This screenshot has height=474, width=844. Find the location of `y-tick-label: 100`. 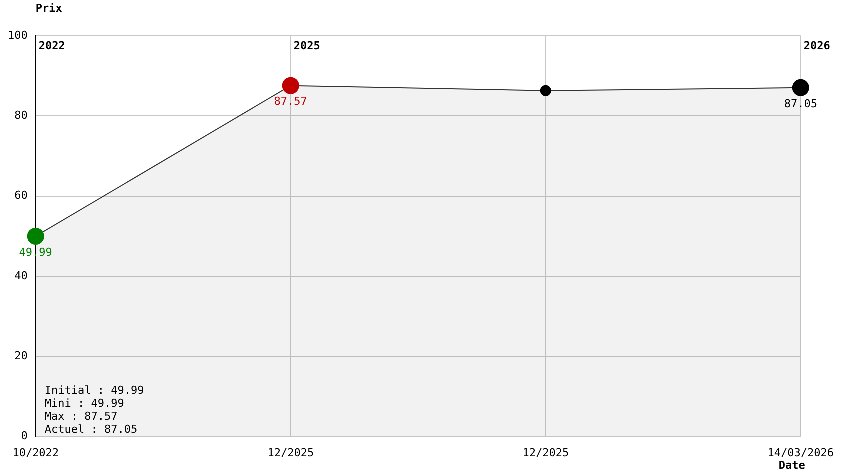

y-tick-label: 100 is located at coordinates (18, 35).